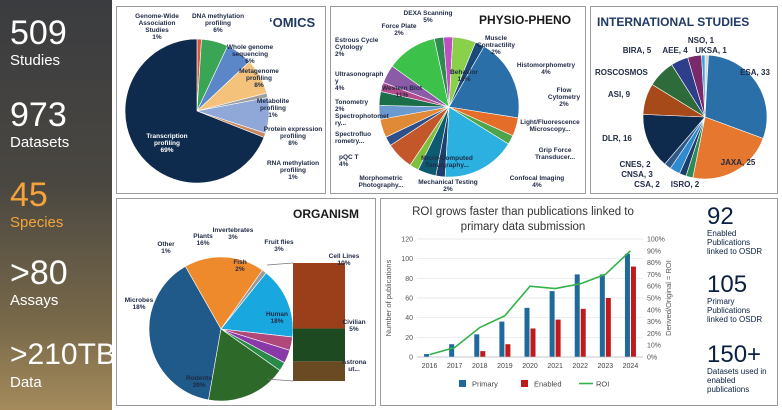 The height and width of the screenshot is (410, 782). Describe the element at coordinates (656, 240) in the screenshot. I see `y2-tick-label: 100%` at that location.